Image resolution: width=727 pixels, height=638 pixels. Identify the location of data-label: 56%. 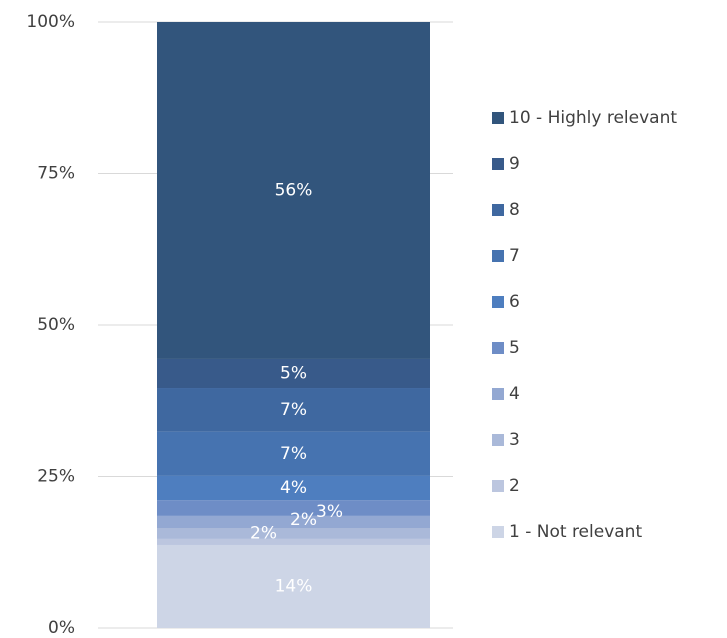
(294, 190).